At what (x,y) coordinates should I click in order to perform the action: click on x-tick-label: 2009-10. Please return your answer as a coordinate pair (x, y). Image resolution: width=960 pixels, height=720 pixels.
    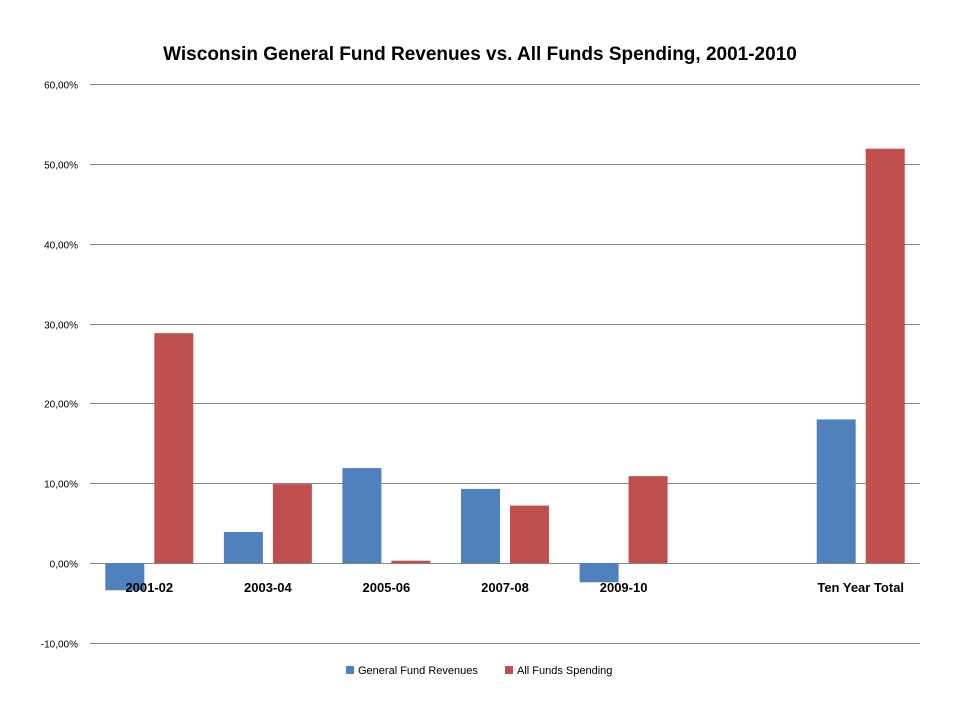
    Looking at the image, I should click on (624, 587).